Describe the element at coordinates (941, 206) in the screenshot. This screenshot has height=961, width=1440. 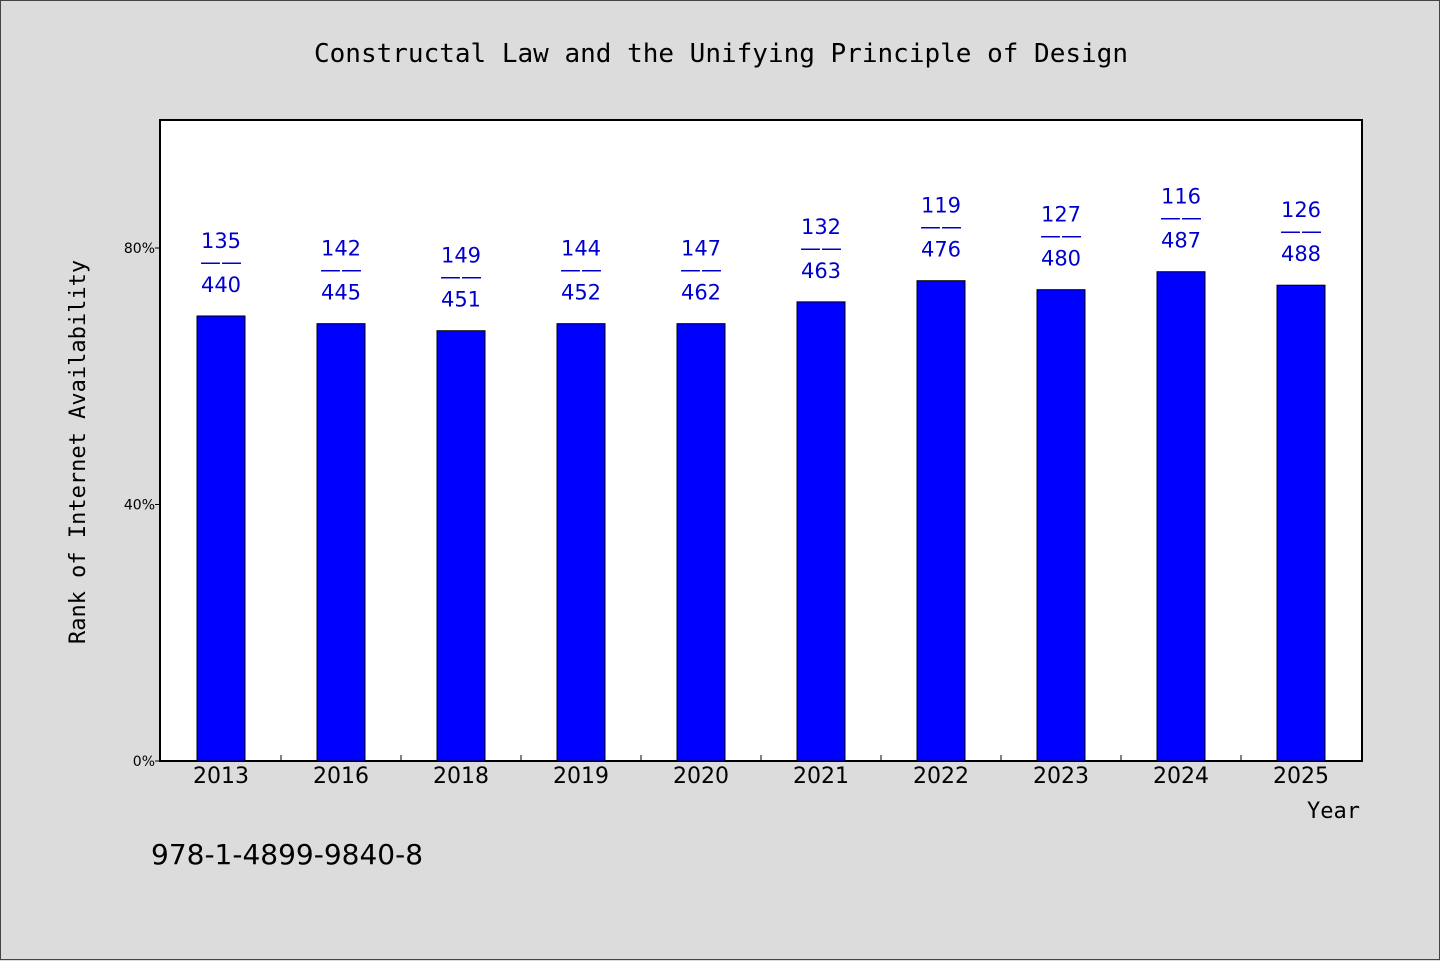
I see `data-label-rank: 119` at that location.